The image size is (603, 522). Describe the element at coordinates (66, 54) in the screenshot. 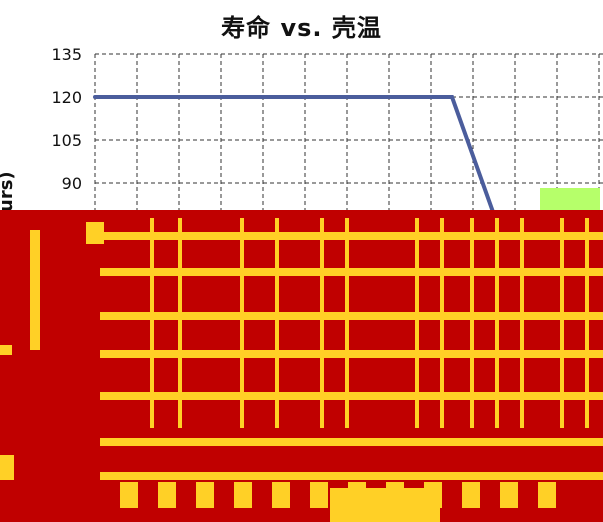

I see `y-tick-label-0: 135` at that location.